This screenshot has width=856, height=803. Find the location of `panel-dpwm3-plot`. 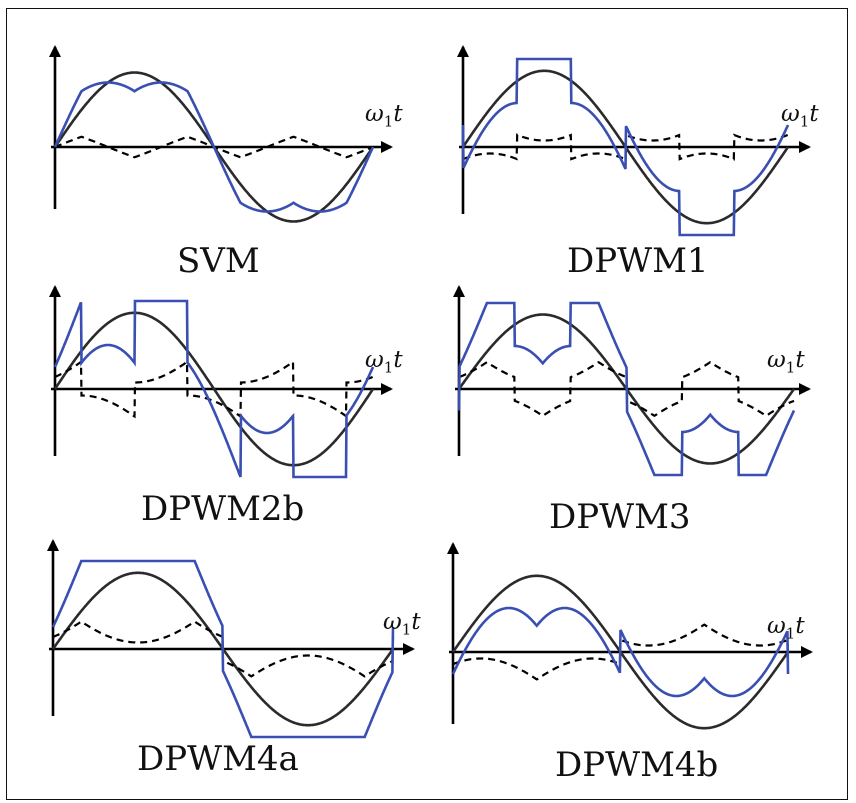

panel-dpwm3-plot is located at coordinates (632, 381).